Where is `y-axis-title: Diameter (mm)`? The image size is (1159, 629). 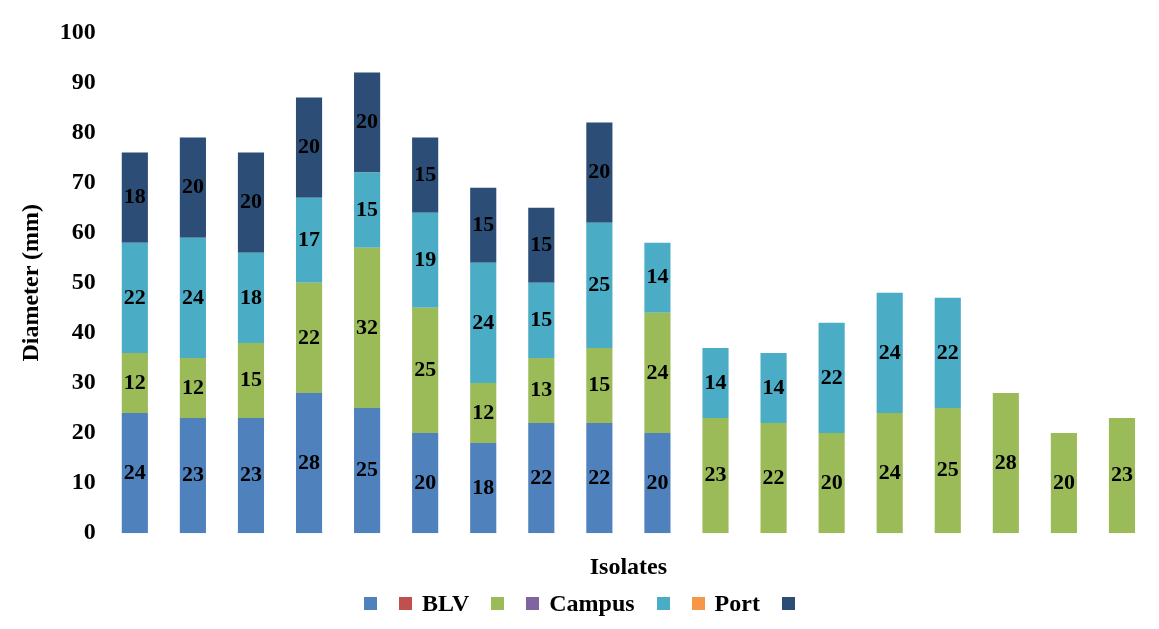
y-axis-title: Diameter (mm) is located at coordinates (29, 283).